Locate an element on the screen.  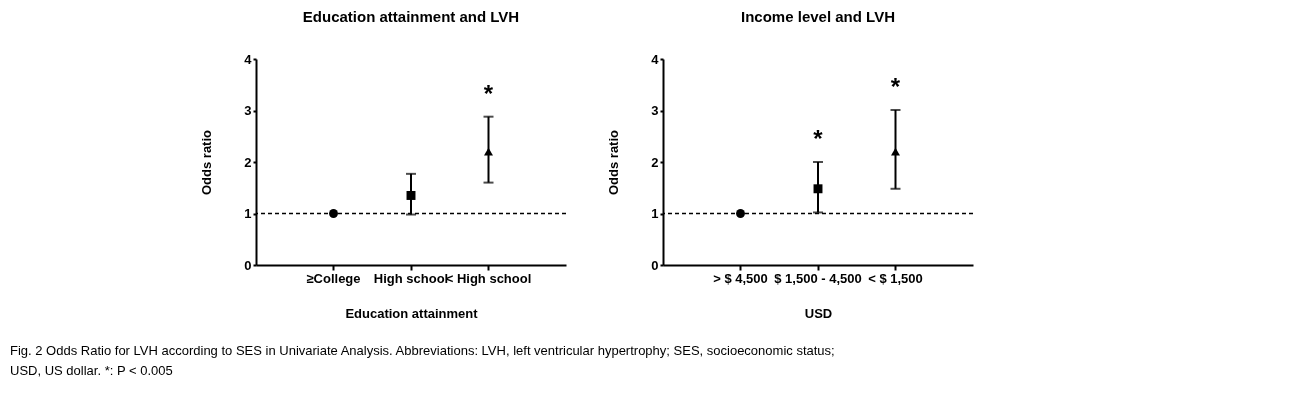
x-tick-label: $ 1,500 - 4,500 is located at coordinates (818, 278).